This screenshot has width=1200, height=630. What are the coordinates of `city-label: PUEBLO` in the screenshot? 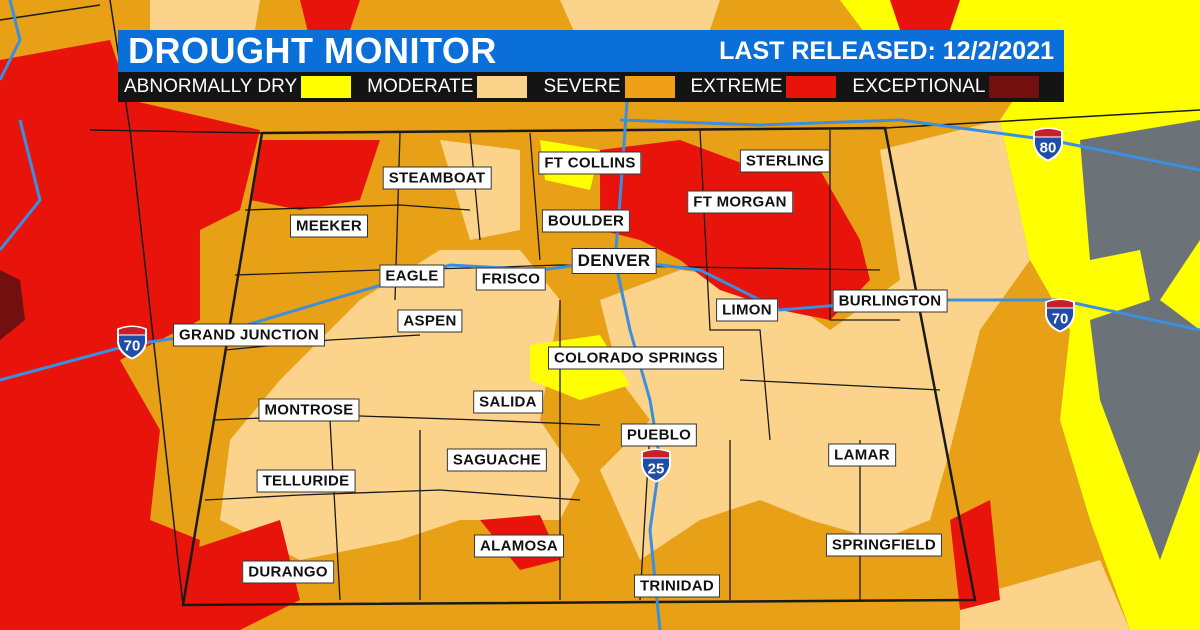 It's located at (659, 435).